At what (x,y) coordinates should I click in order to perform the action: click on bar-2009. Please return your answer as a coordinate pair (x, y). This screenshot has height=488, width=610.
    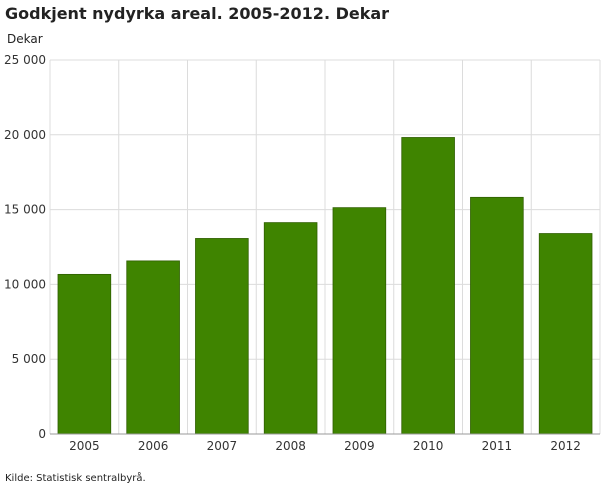
    Looking at the image, I should click on (359, 321).